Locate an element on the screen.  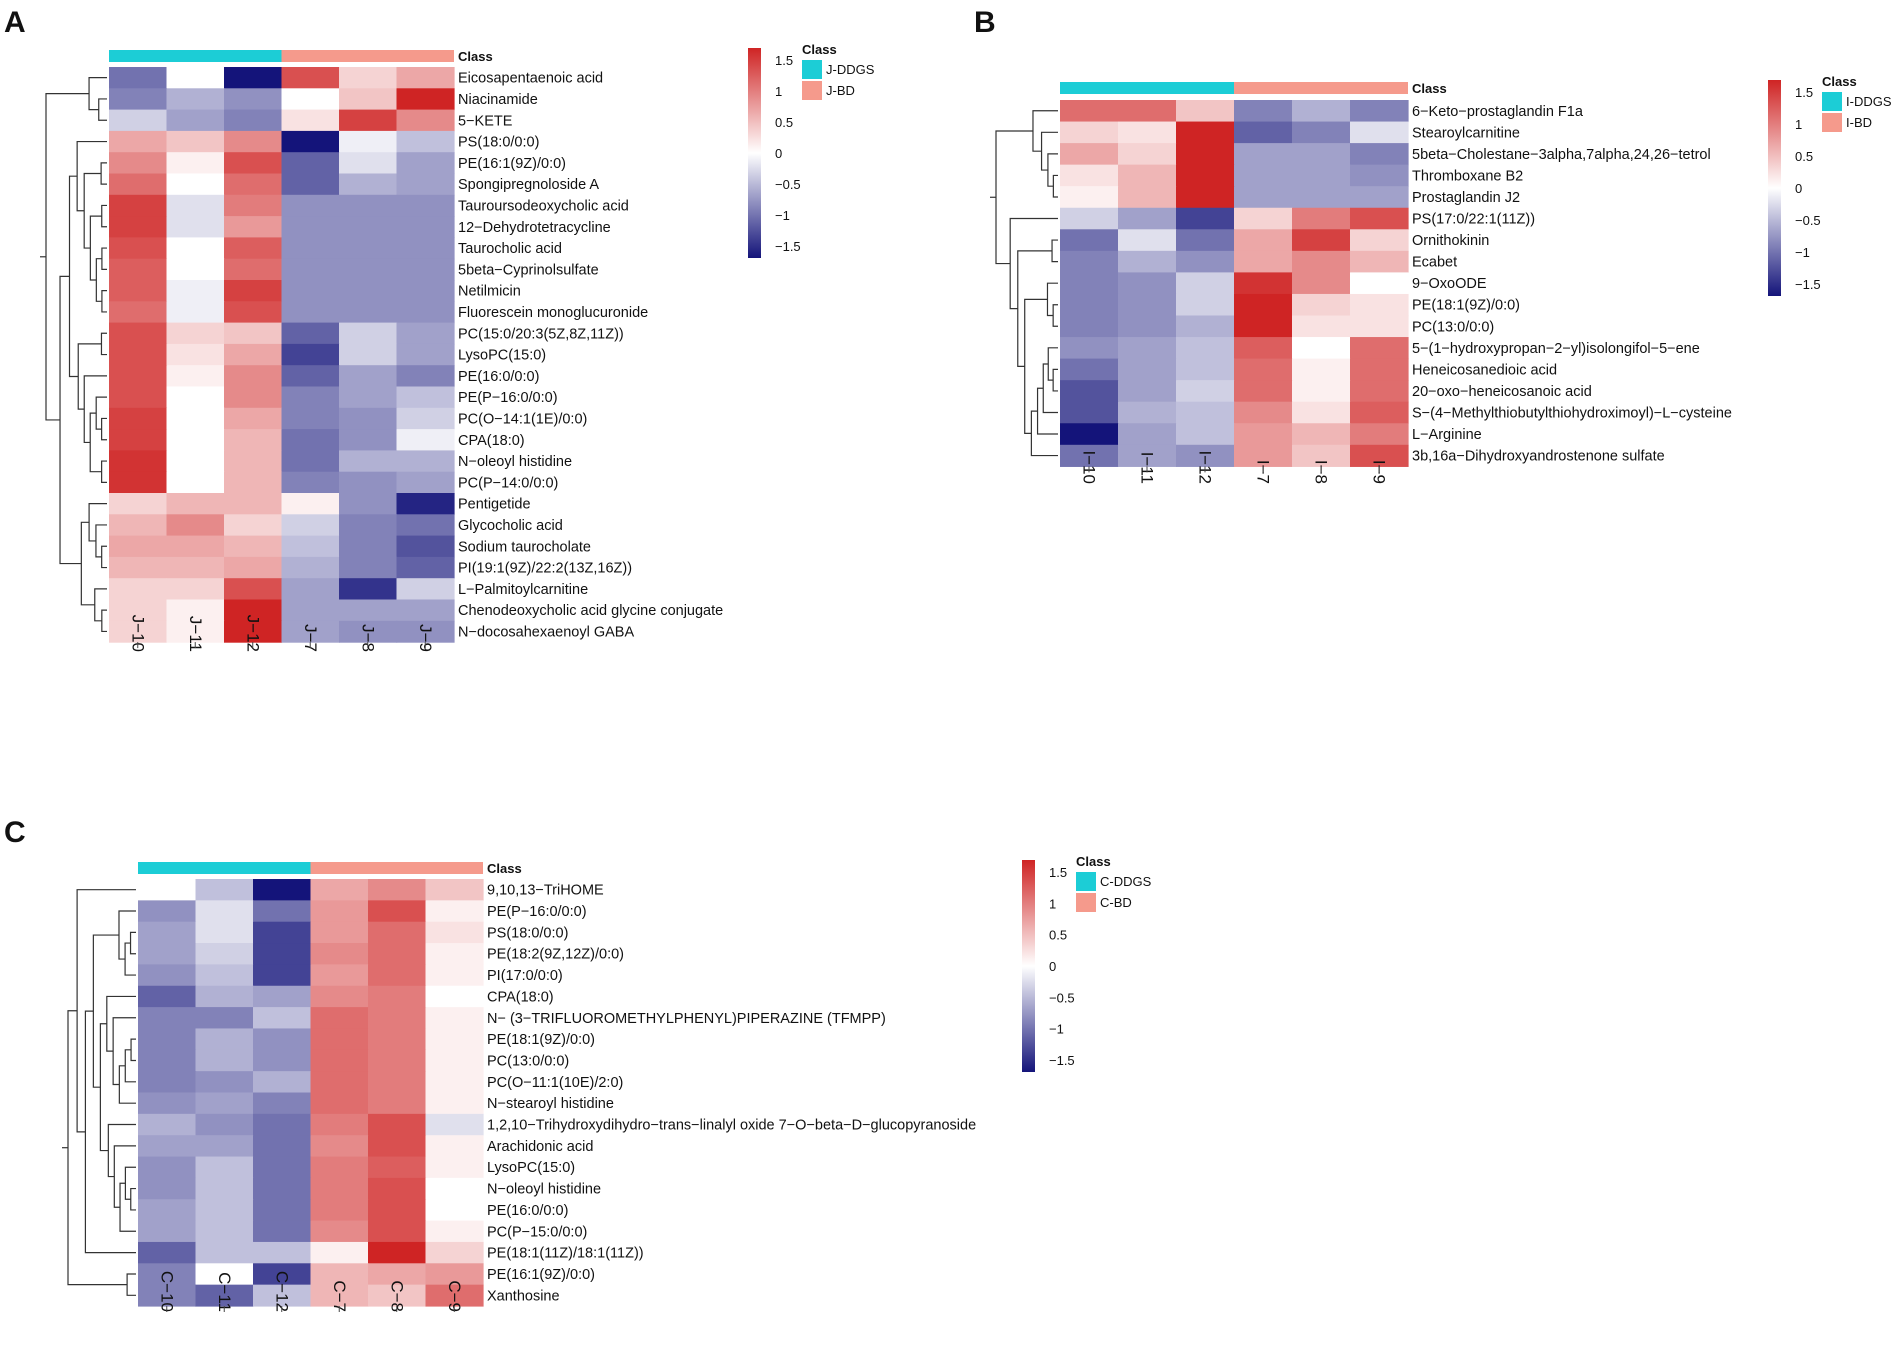
row-label: Glycocholic acid is located at coordinates (510, 526).